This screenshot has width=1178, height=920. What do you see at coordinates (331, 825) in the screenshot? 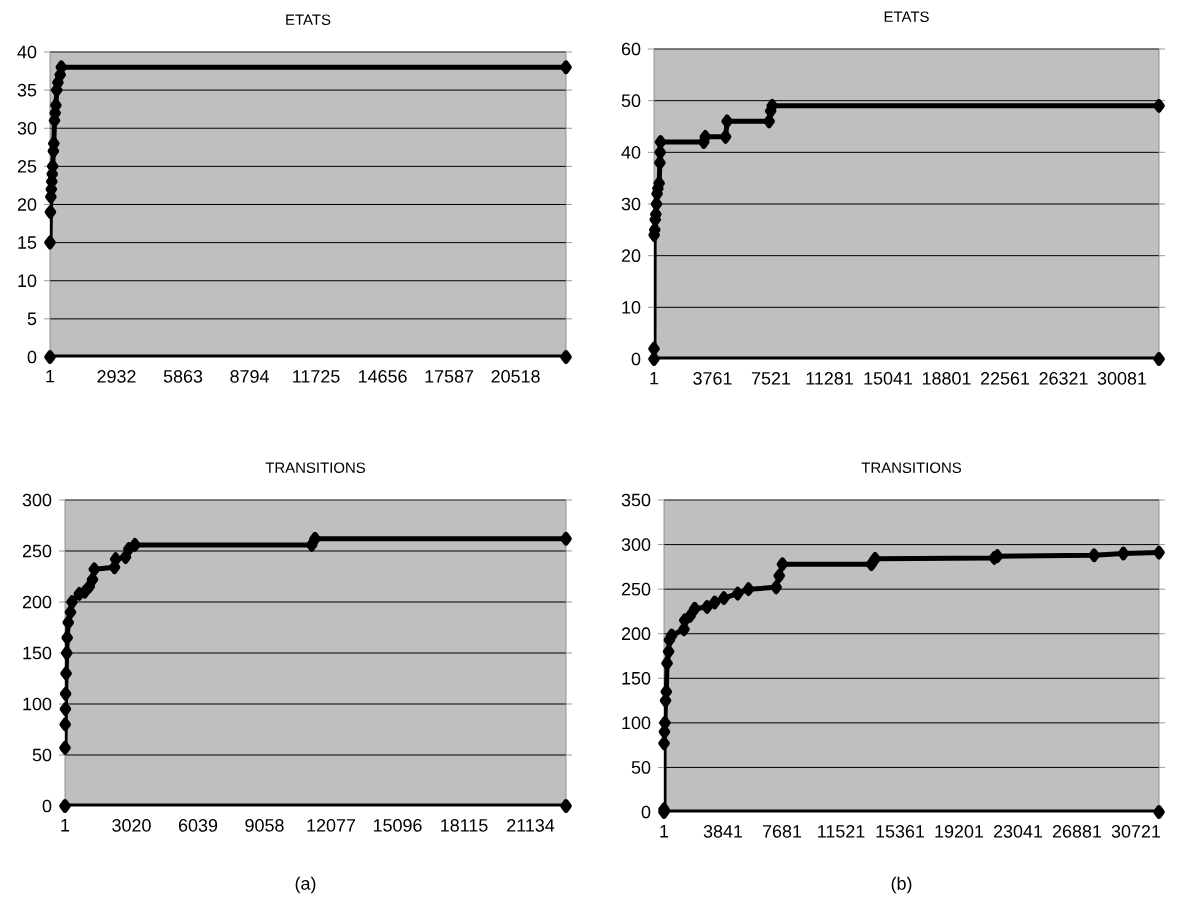
I see `x-tick-label: 12077` at bounding box center [331, 825].